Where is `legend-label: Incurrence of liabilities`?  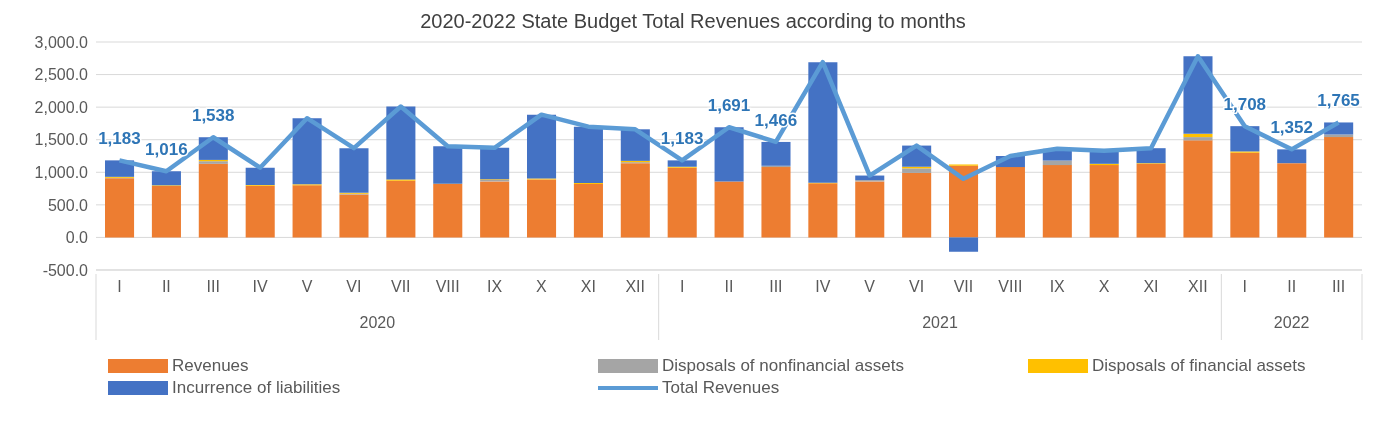 legend-label: Incurrence of liabilities is located at coordinates (256, 388).